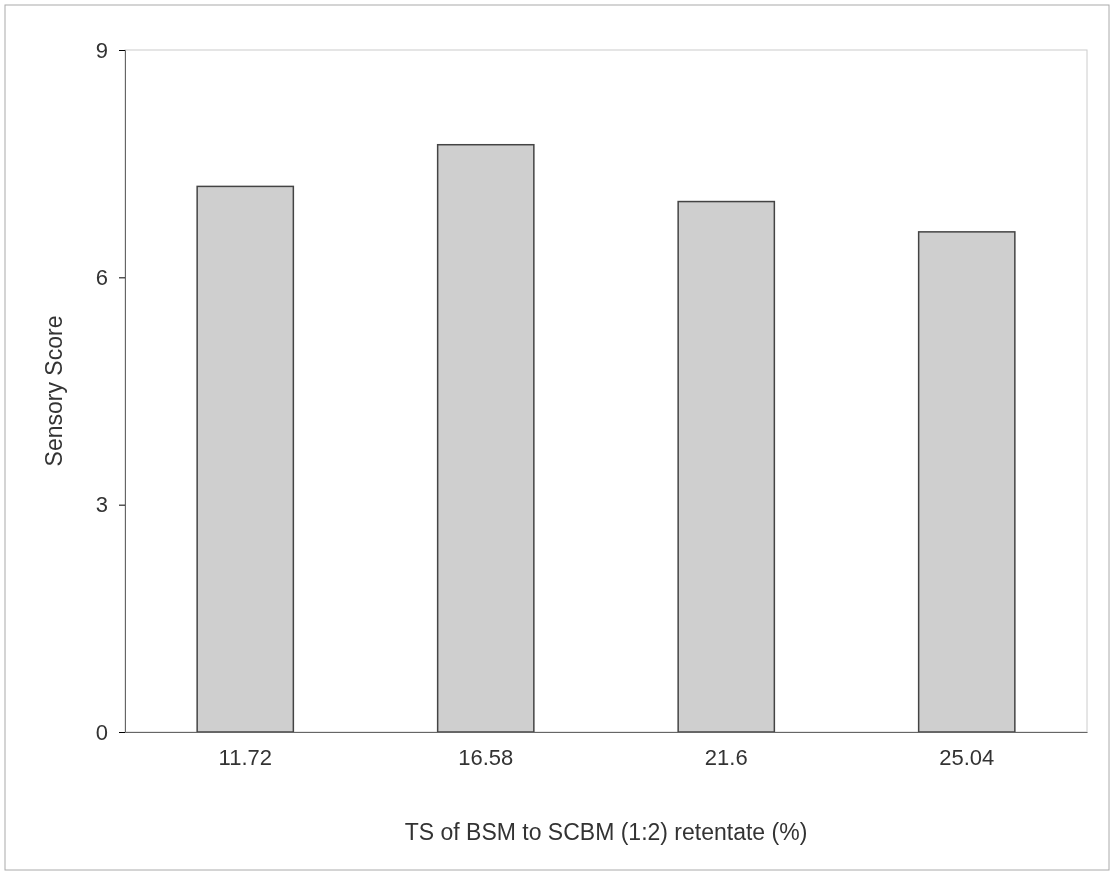  Describe the element at coordinates (101, 505) in the screenshot. I see `y-tick-label: 3` at that location.